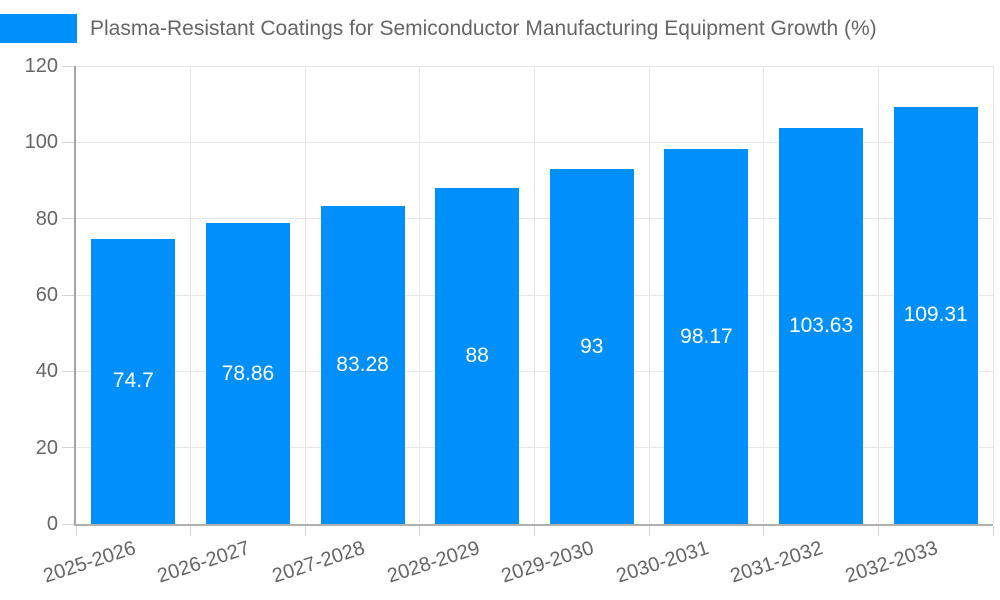 This screenshot has width=1000, height=600. I want to click on bar-value-label: 93, so click(592, 346).